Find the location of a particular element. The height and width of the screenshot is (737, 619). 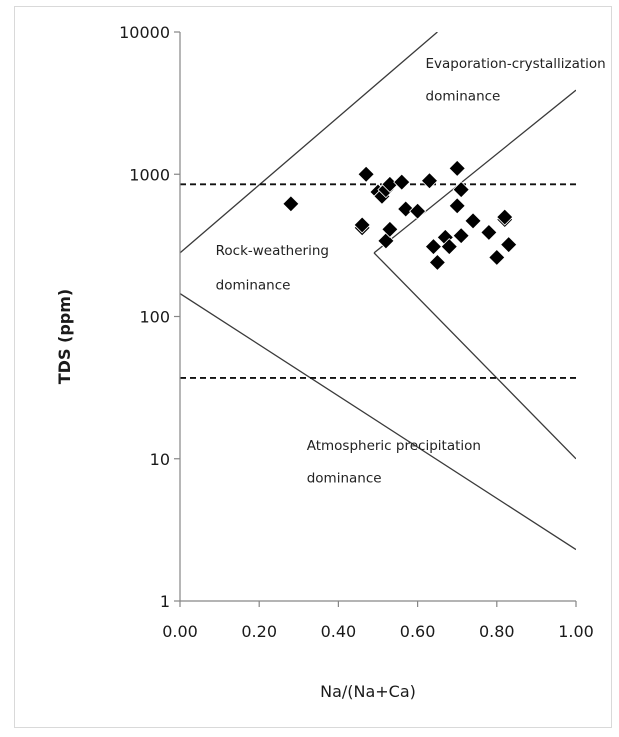

y-axis-ticks: 1 10 100 1000 10000 is located at coordinates (149, 317).